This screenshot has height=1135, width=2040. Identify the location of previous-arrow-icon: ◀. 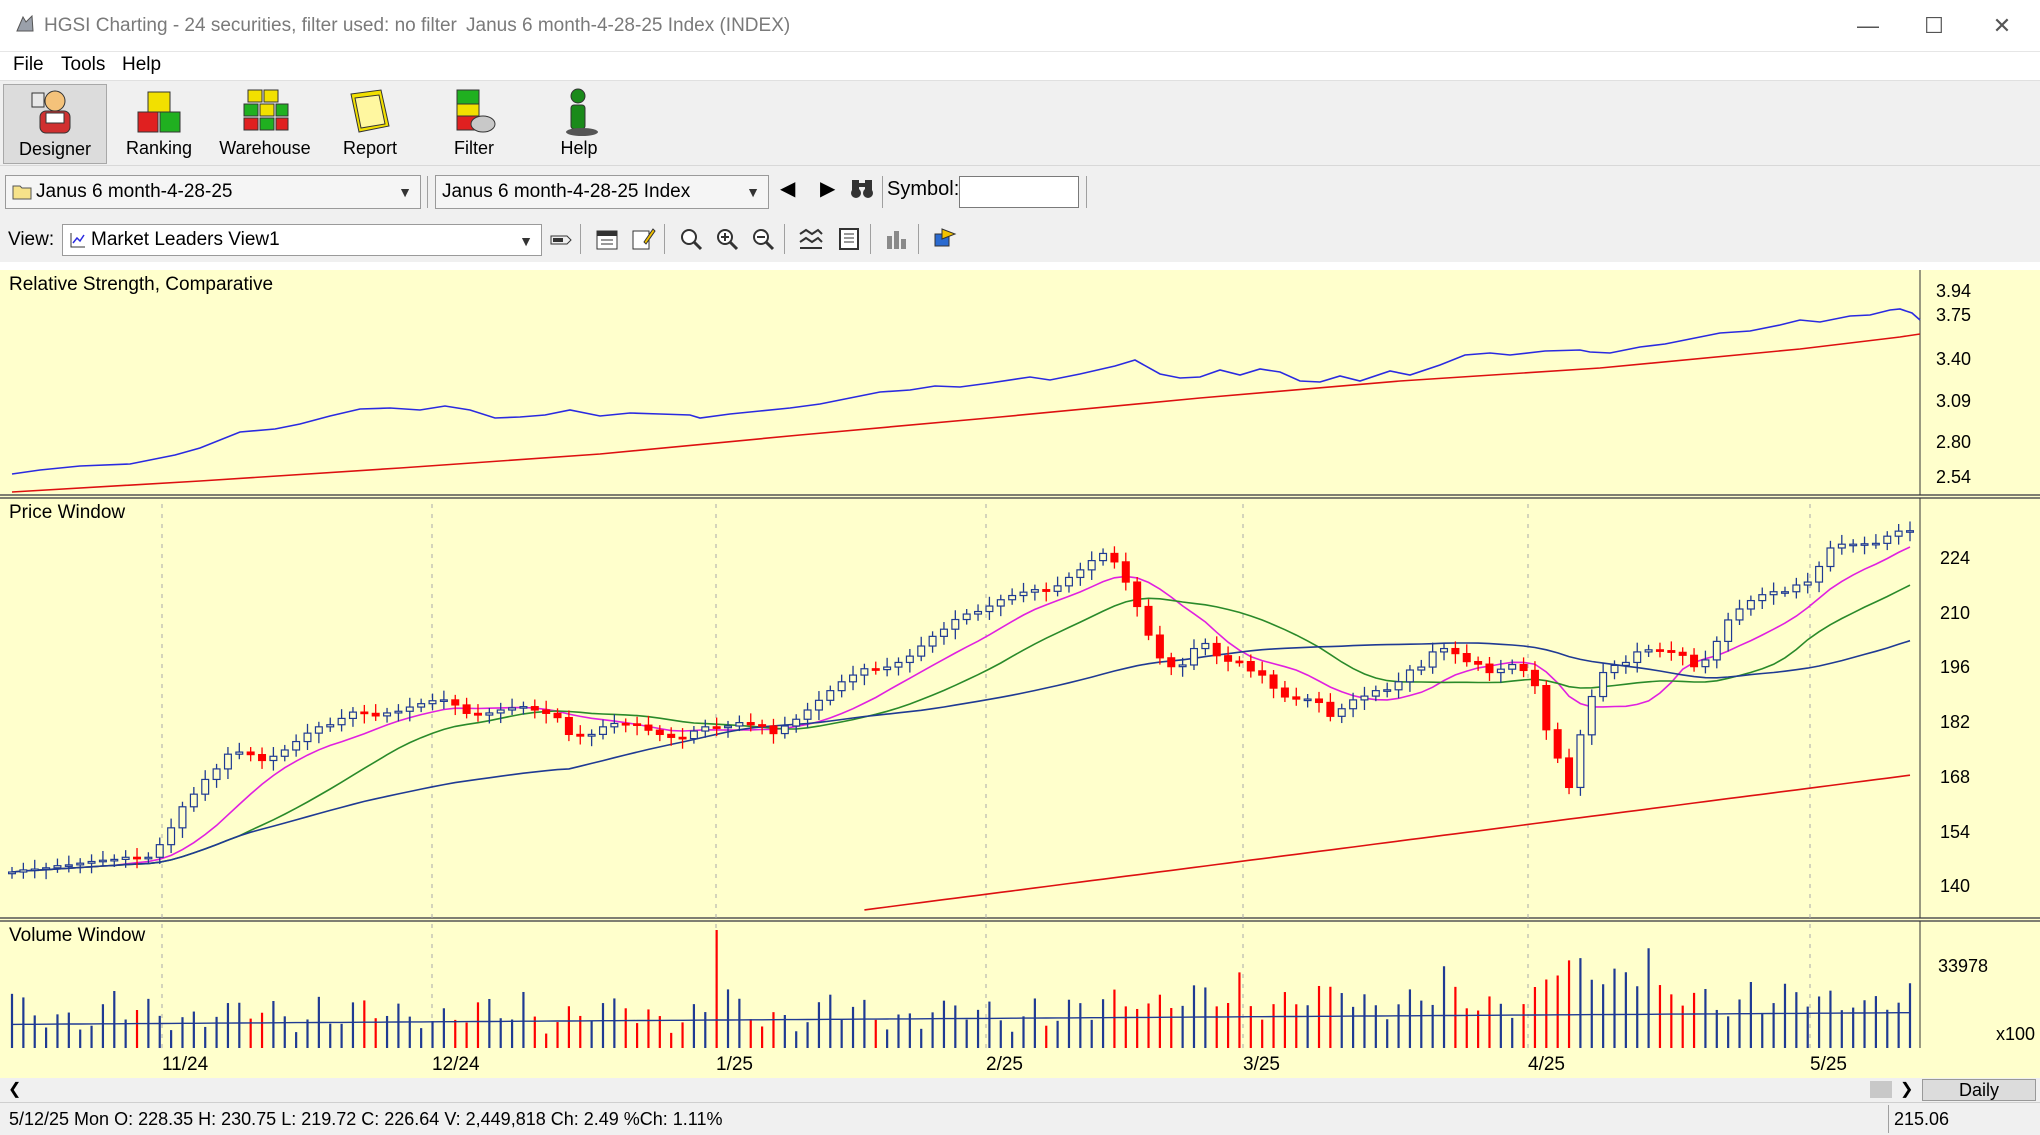
(788, 189).